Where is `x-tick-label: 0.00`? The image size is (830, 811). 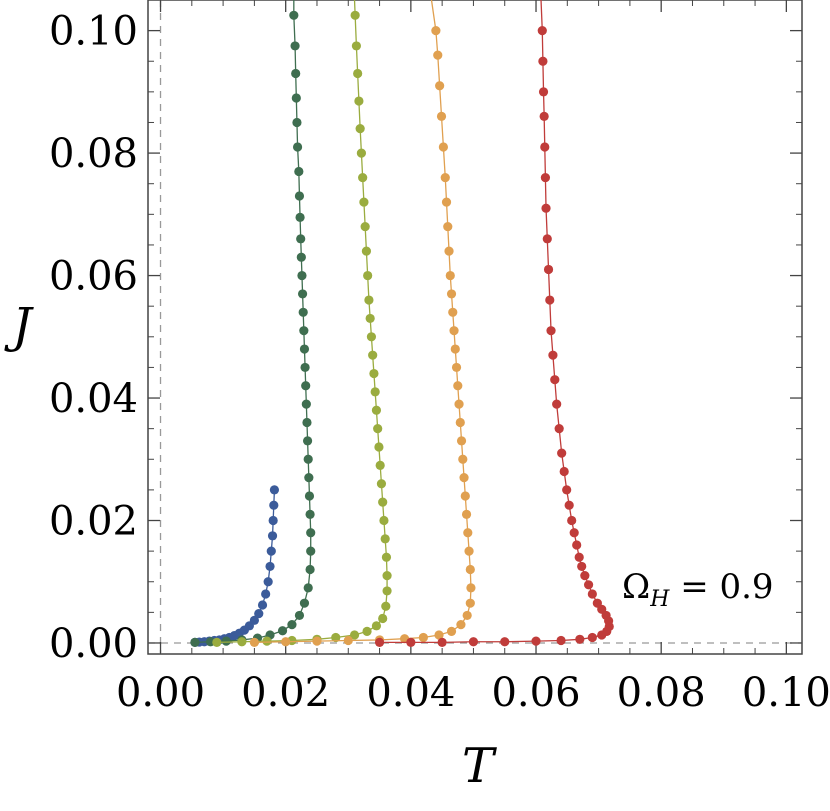
x-tick-label: 0.00 is located at coordinates (160, 693).